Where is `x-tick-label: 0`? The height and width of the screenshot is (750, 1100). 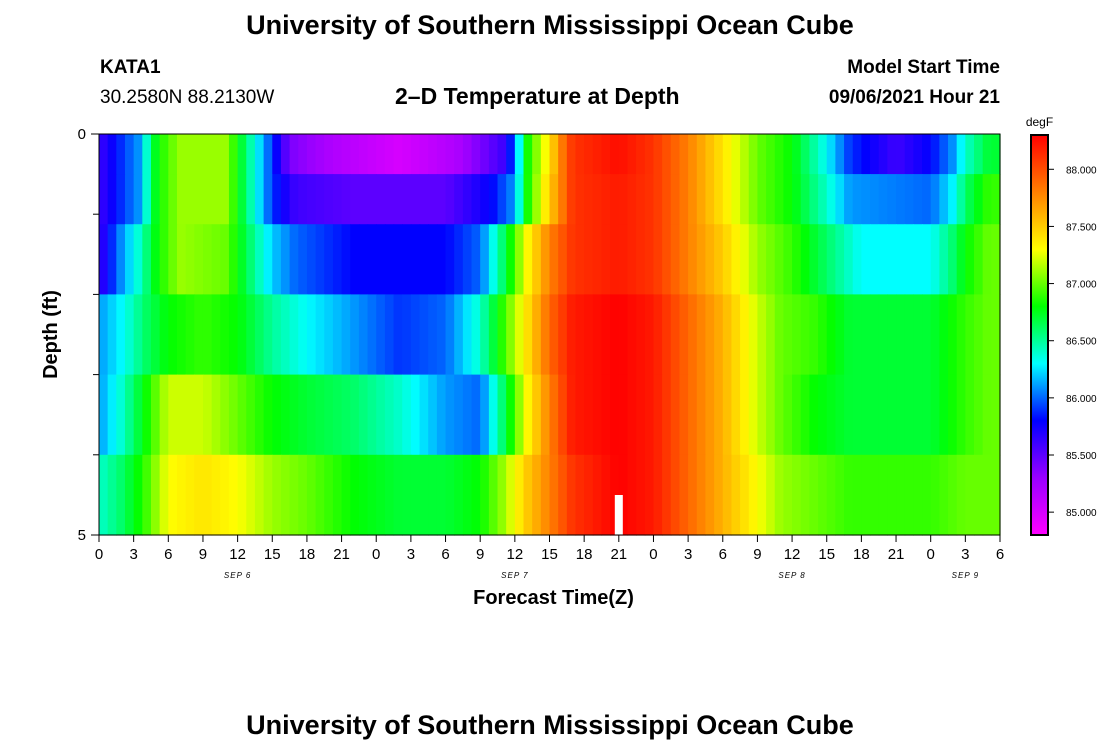 x-tick-label: 0 is located at coordinates (99, 554).